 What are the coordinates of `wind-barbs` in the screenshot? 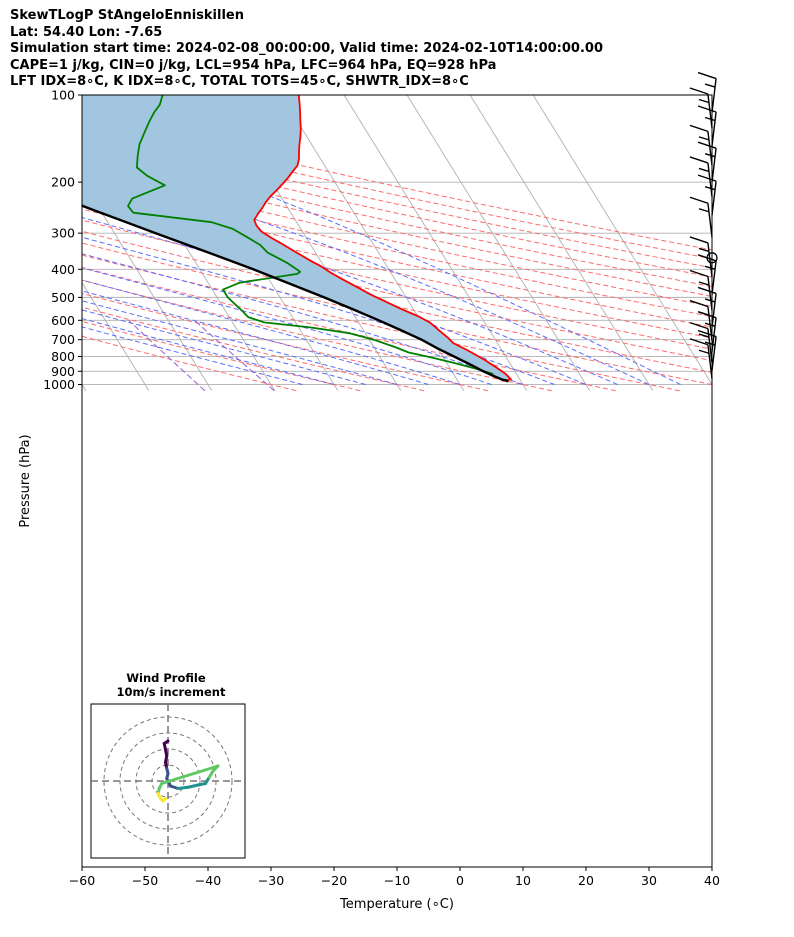 It's located at (703, 225).